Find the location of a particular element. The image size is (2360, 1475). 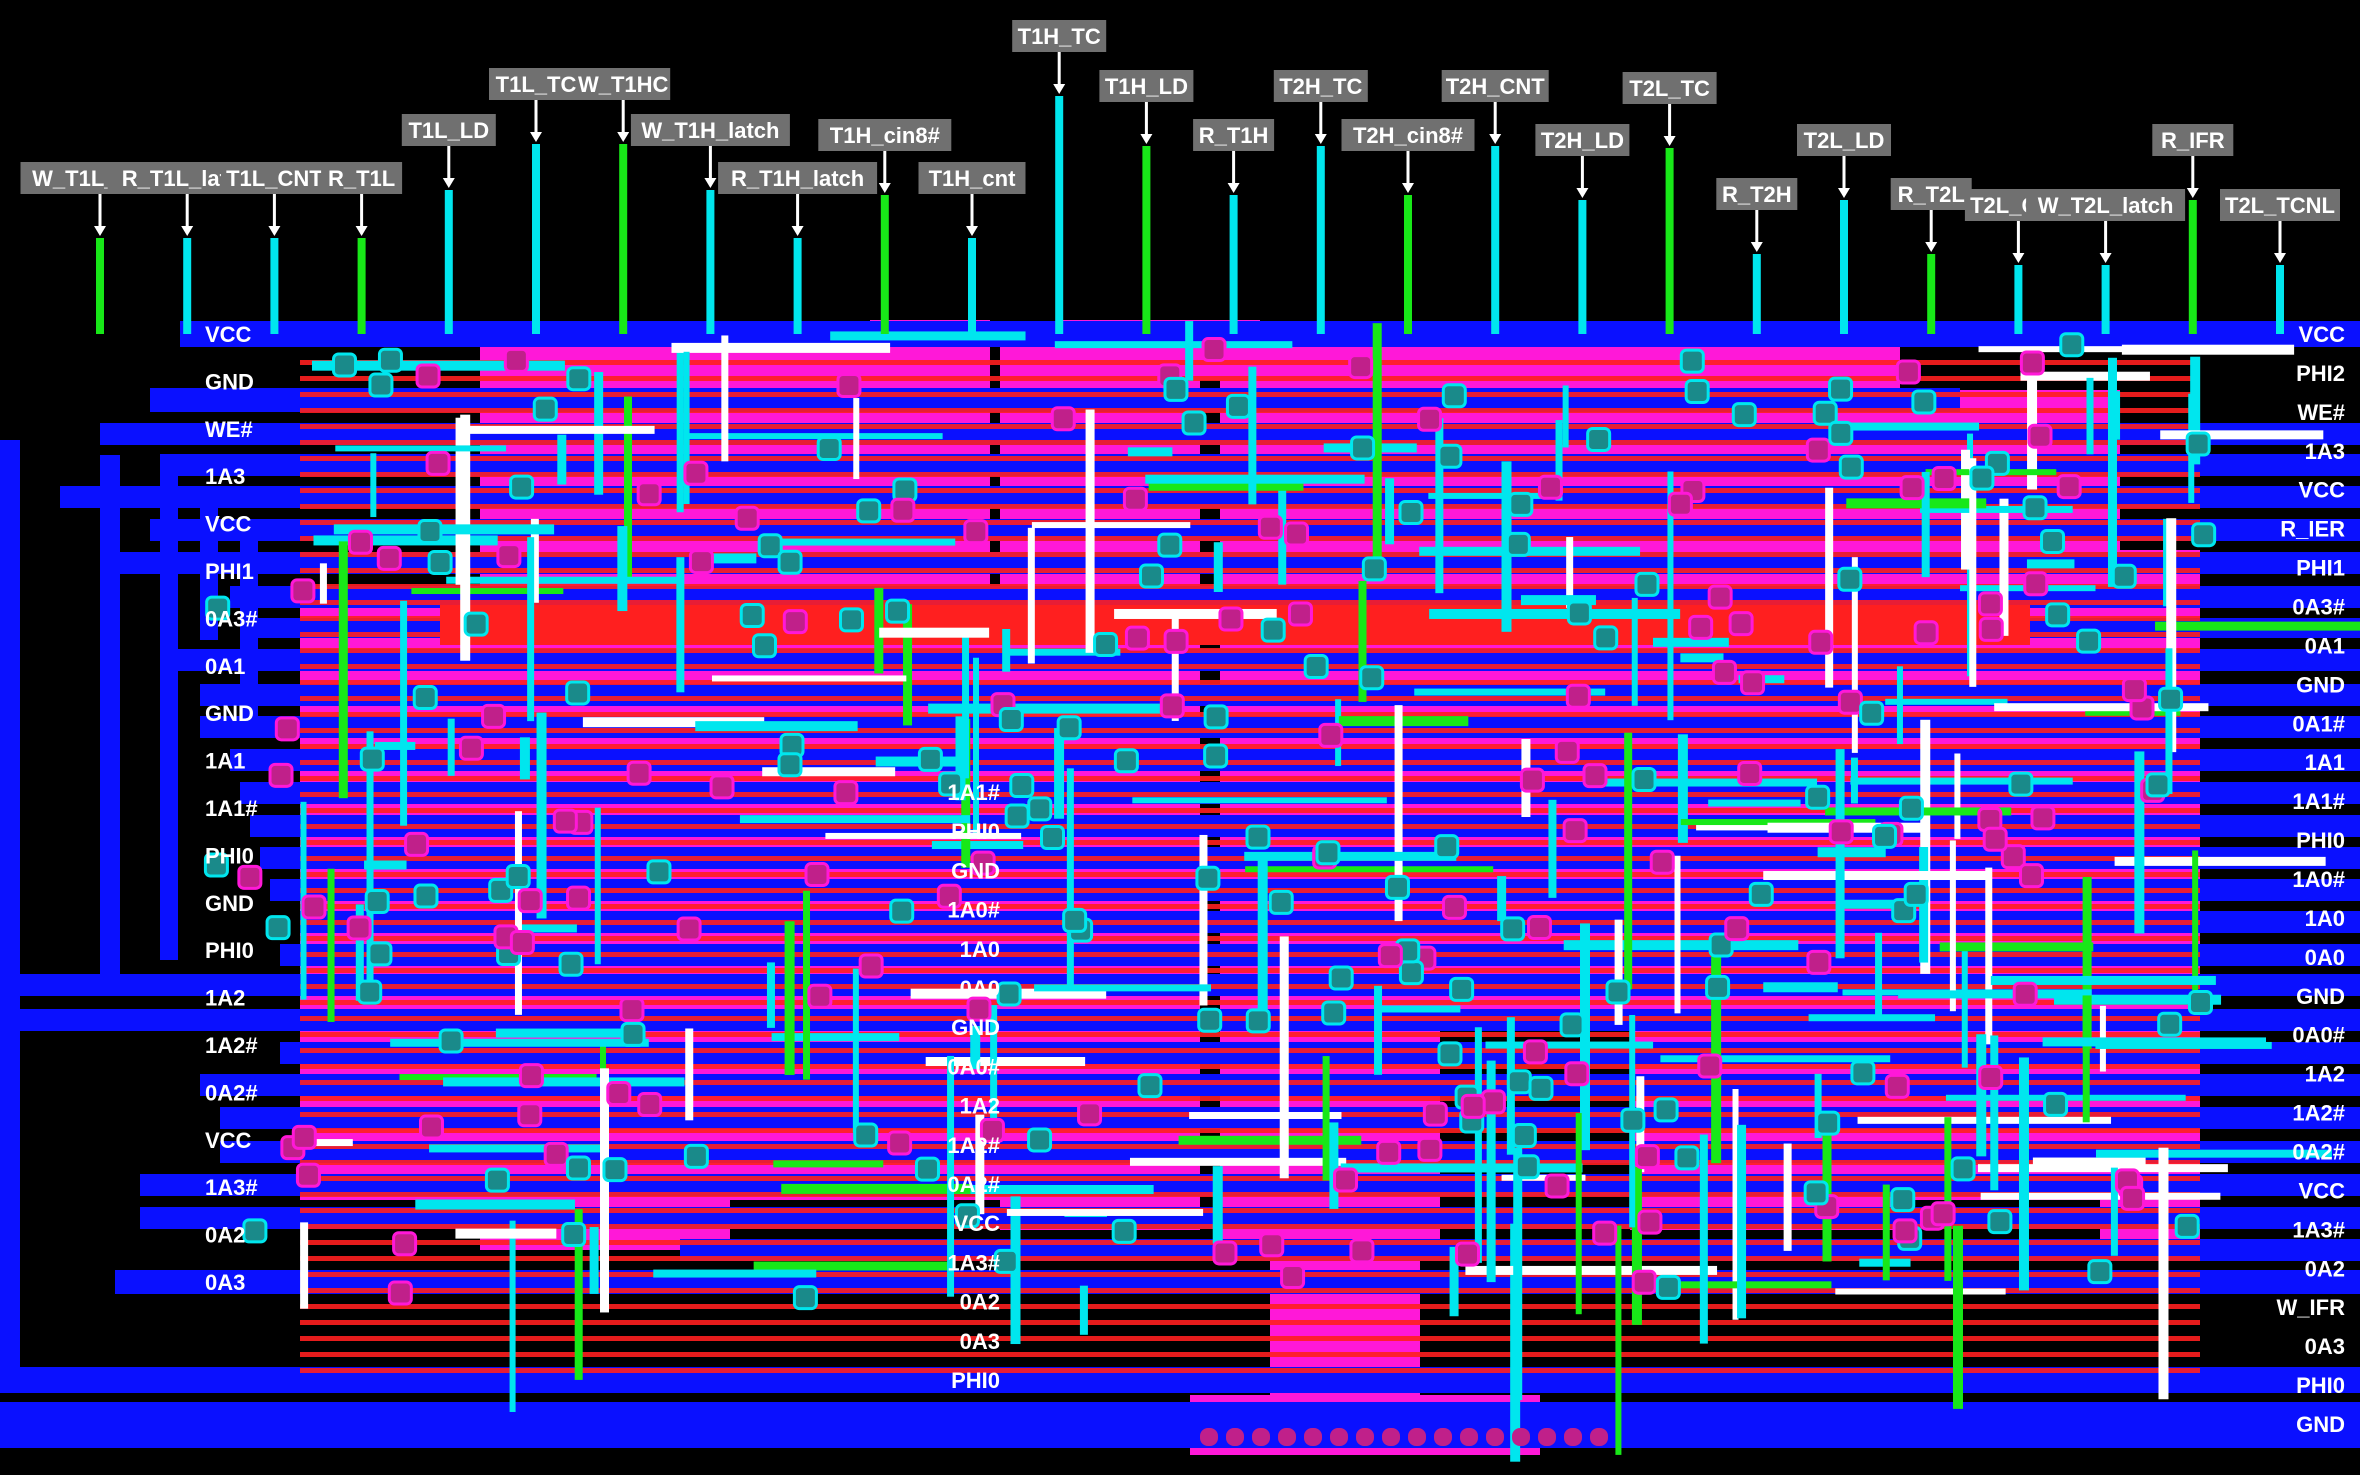

pad-contact is located at coordinates (1261, 1437).